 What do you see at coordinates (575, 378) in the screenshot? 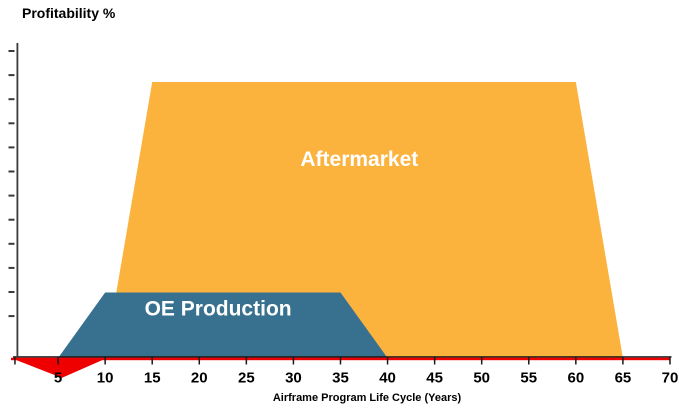
I see `x-tick-label-60: 60` at bounding box center [575, 378].